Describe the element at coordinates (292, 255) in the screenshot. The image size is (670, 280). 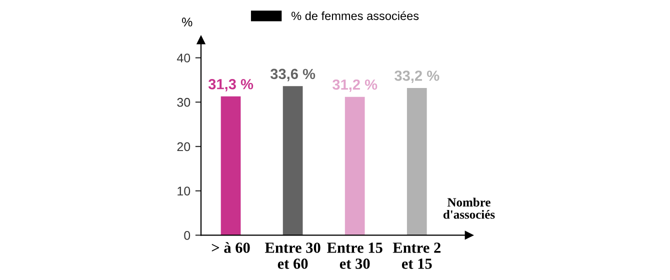
I see `x-tick-label: Entre 30 et 60` at that location.